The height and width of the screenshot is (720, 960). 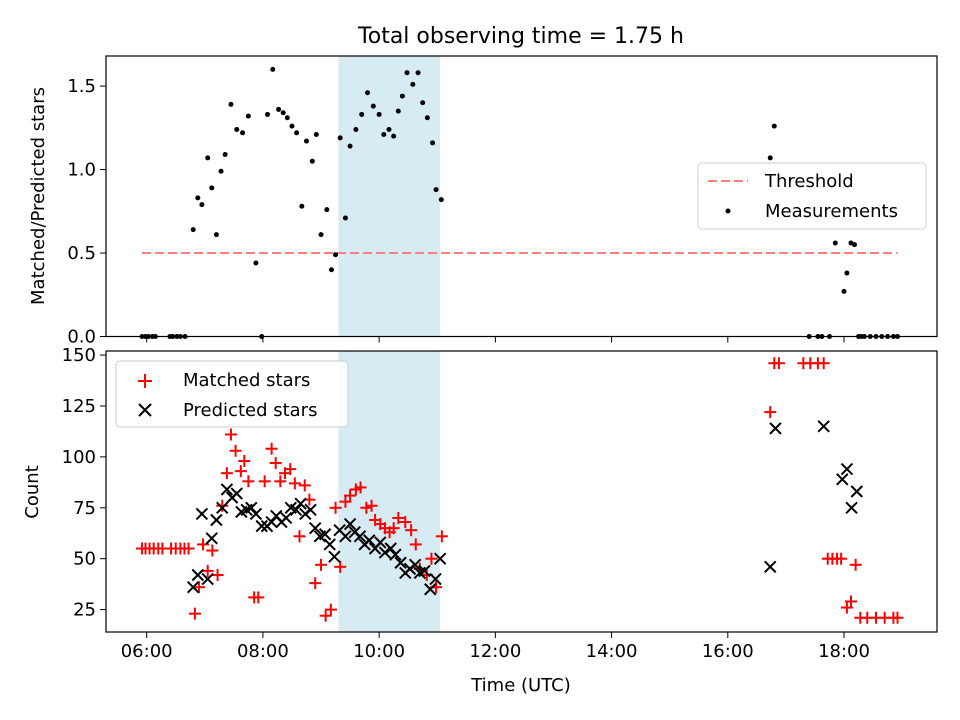 What do you see at coordinates (809, 181) in the screenshot?
I see `legend-threshold-label: Threshold` at bounding box center [809, 181].